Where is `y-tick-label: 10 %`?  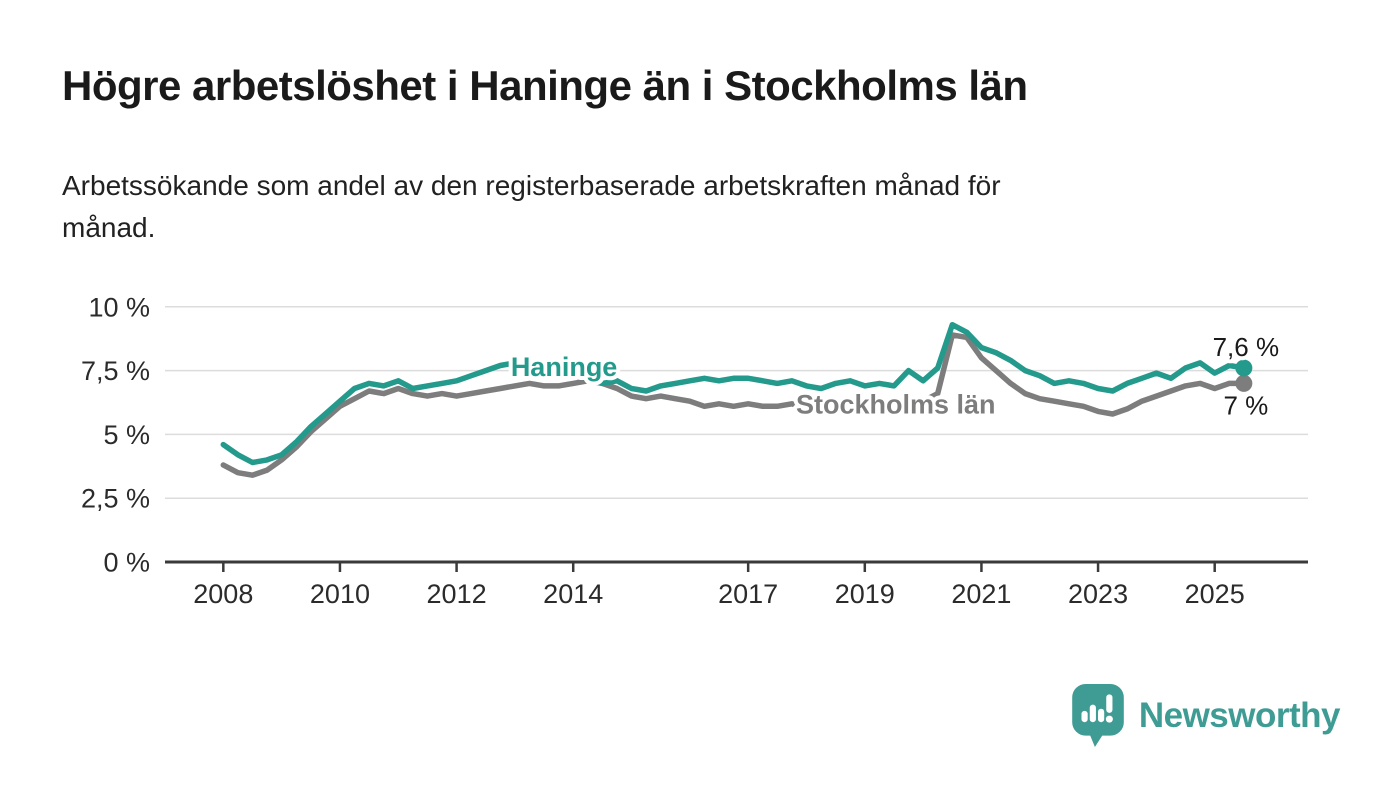 y-tick-label: 10 % is located at coordinates (119, 307).